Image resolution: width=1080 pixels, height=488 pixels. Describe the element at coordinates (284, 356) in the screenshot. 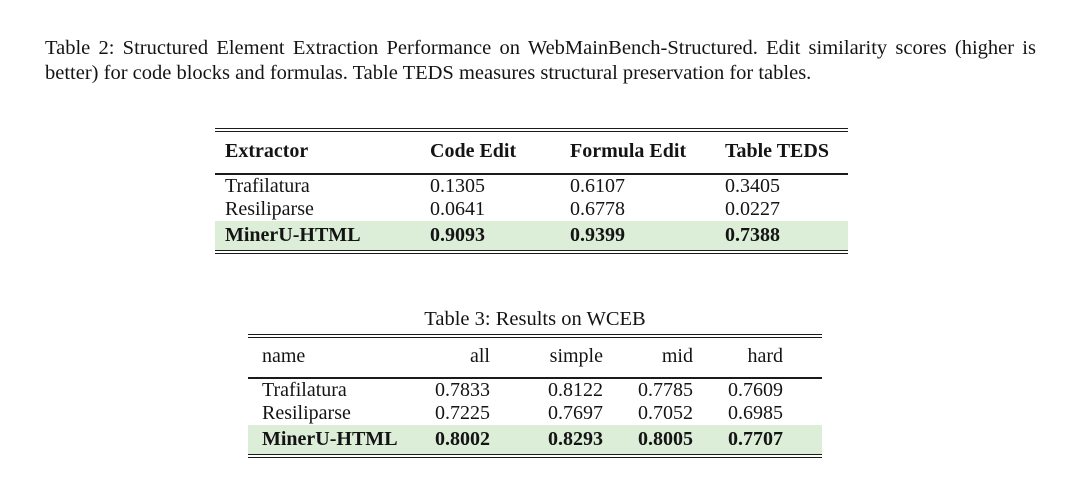

I see `header-cell: name` at that location.